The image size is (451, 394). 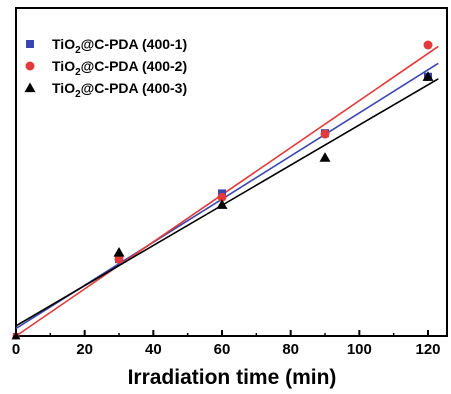 What do you see at coordinates (84, 349) in the screenshot?
I see `x-tick-label: 20` at bounding box center [84, 349].